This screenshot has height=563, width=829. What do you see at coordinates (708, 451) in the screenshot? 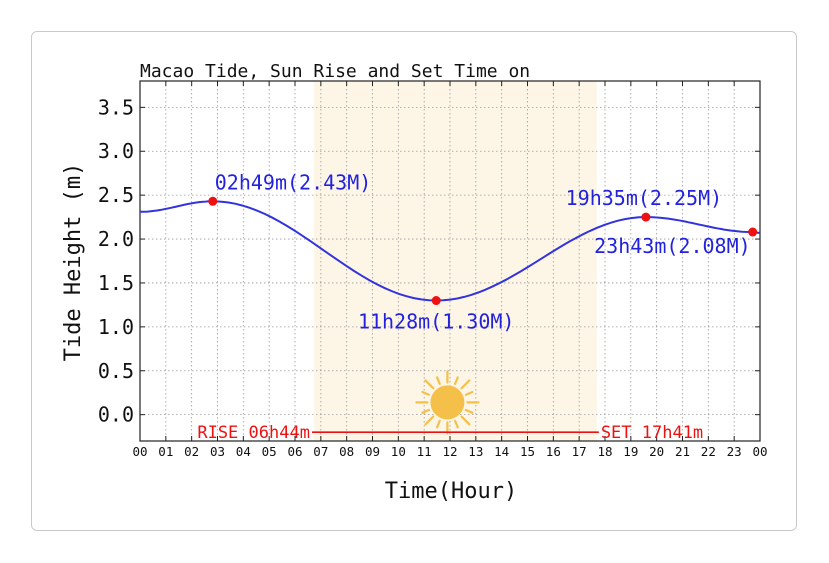
I see `x-tick-label: 22` at bounding box center [708, 451].